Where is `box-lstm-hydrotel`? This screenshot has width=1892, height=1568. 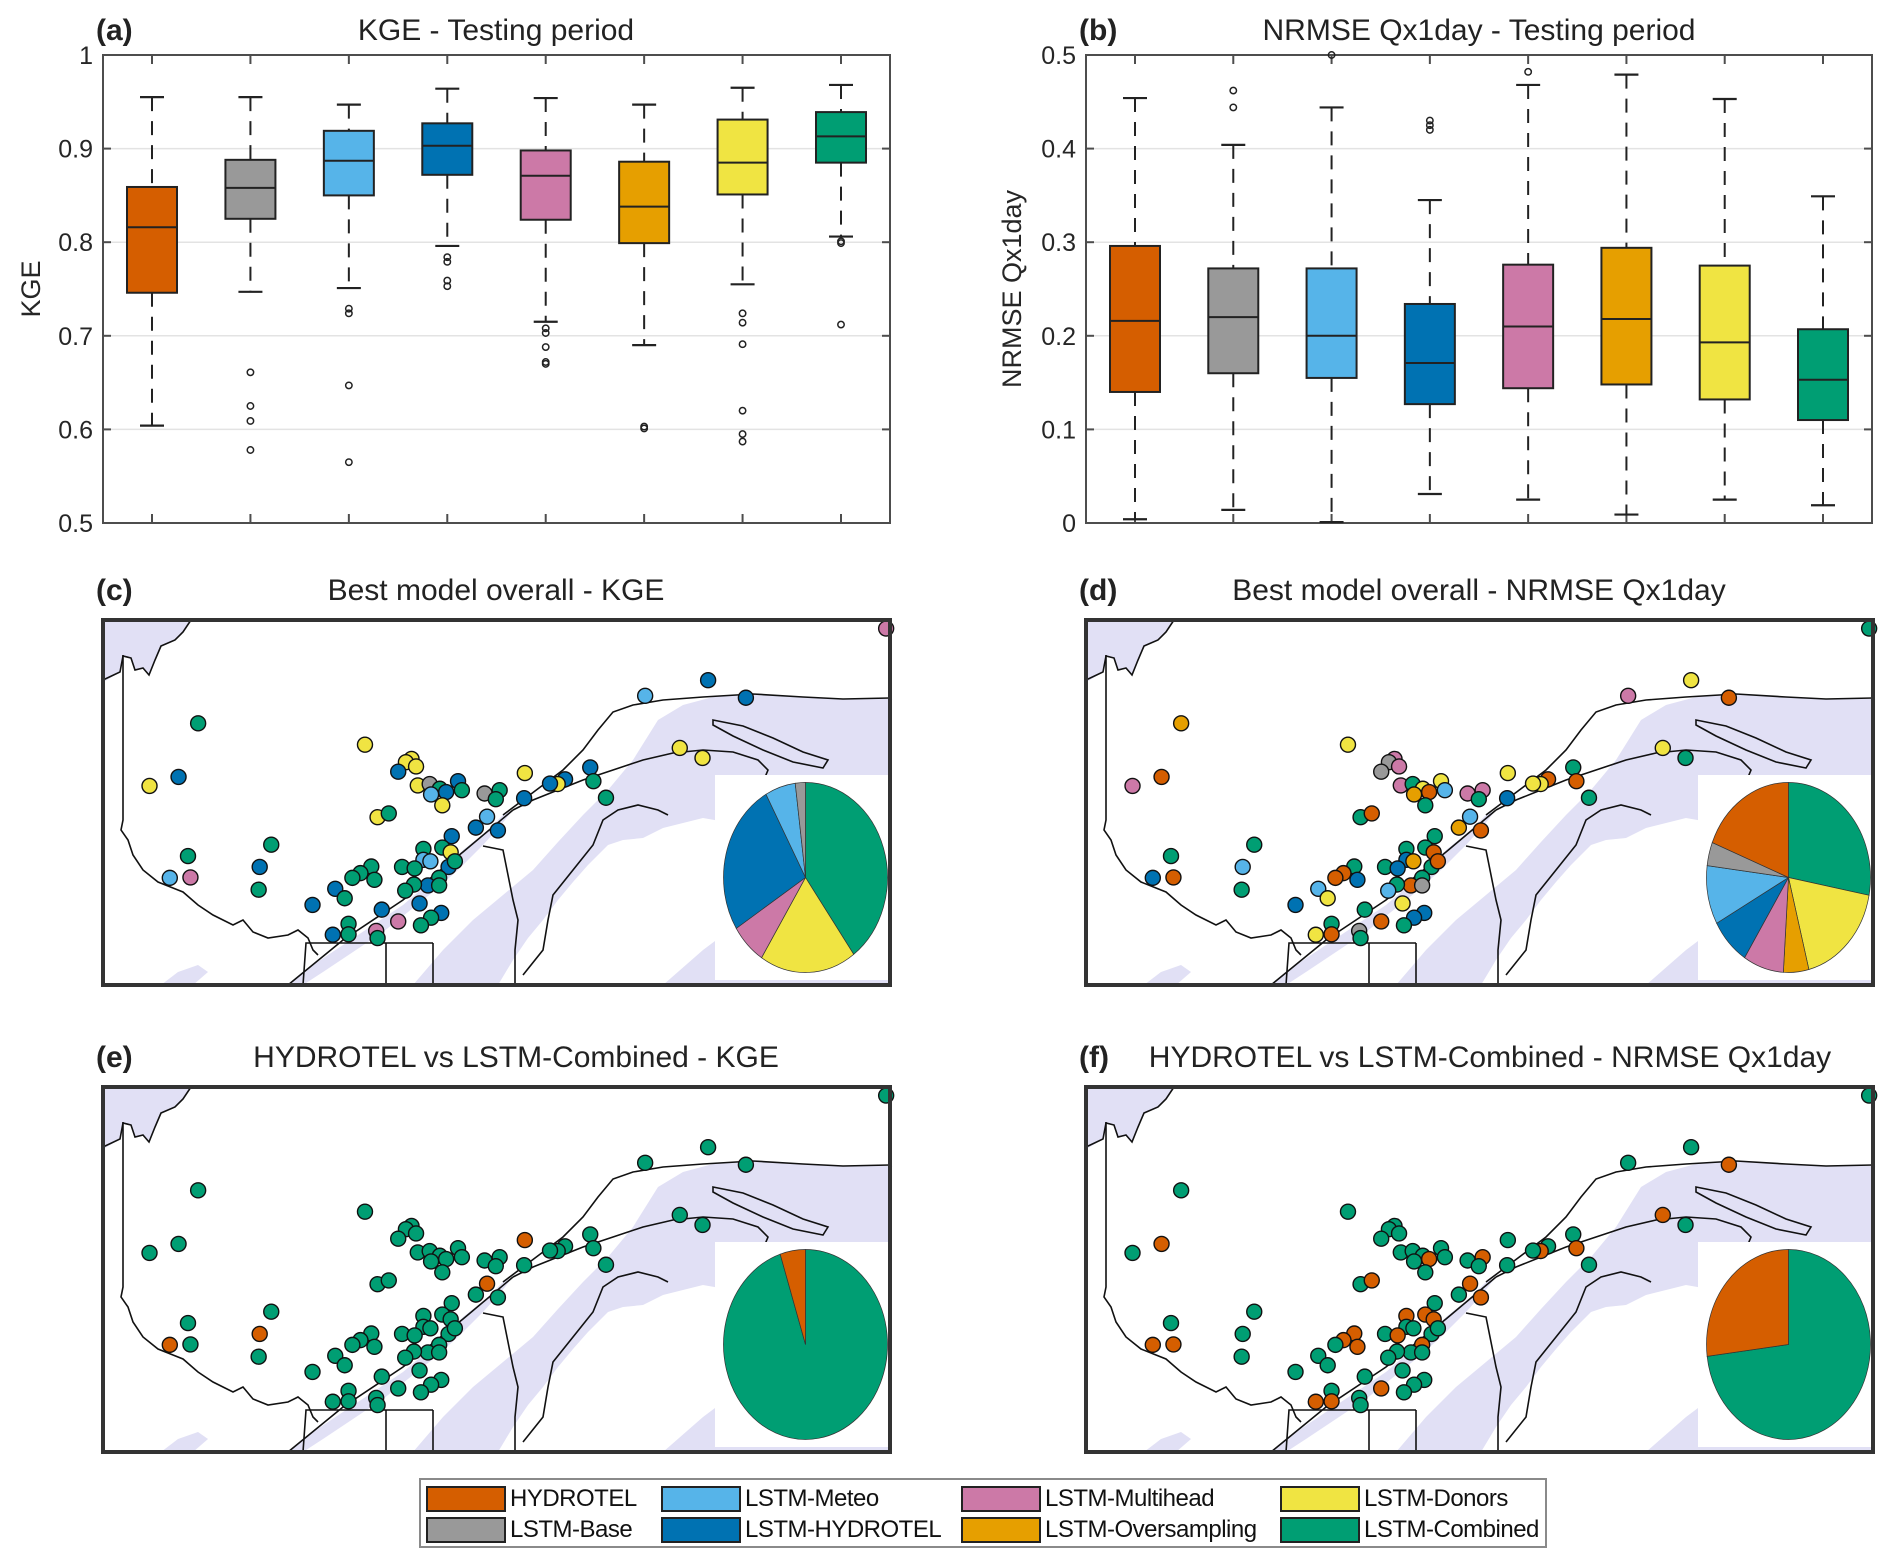 box-lstm-hydrotel is located at coordinates (1429, 289).